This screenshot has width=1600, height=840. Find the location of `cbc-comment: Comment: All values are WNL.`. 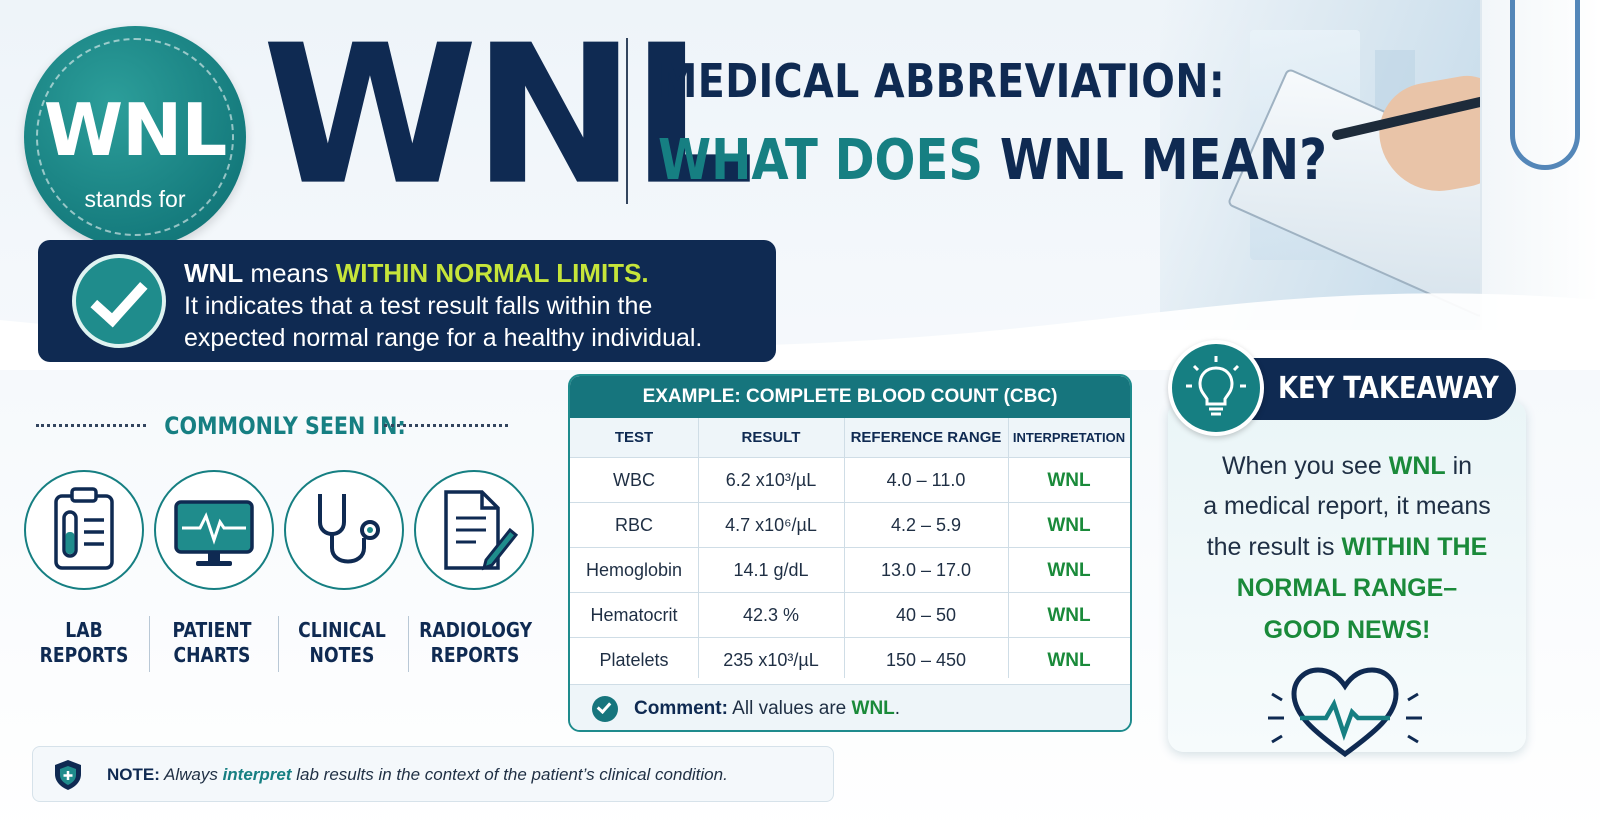

cbc-comment: Comment: All values are WNL. is located at coordinates (767, 707).